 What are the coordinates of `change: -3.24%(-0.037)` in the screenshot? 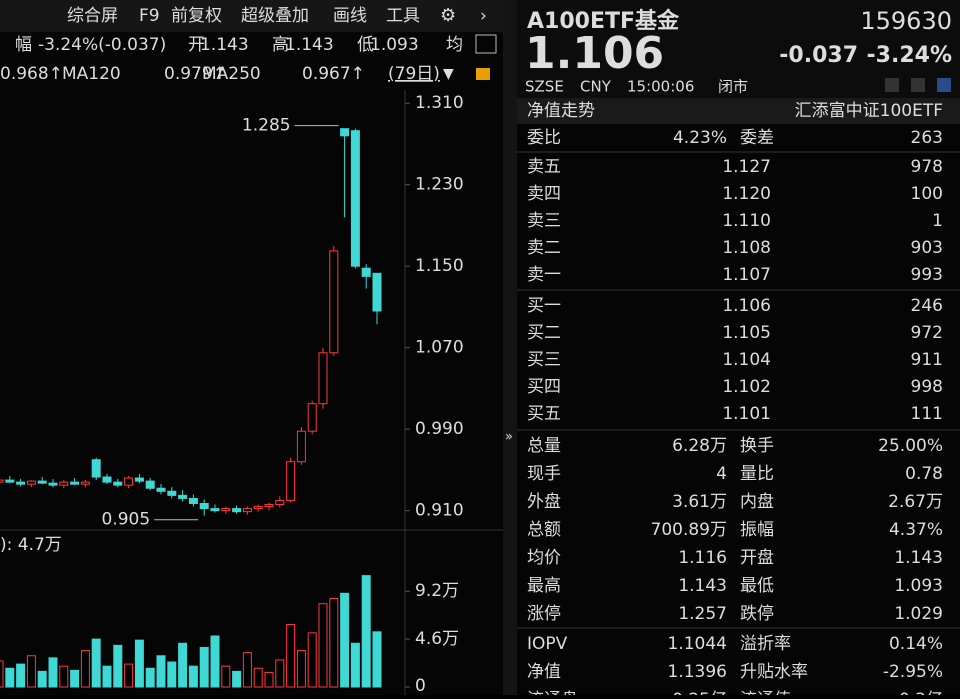 It's located at (102, 45).